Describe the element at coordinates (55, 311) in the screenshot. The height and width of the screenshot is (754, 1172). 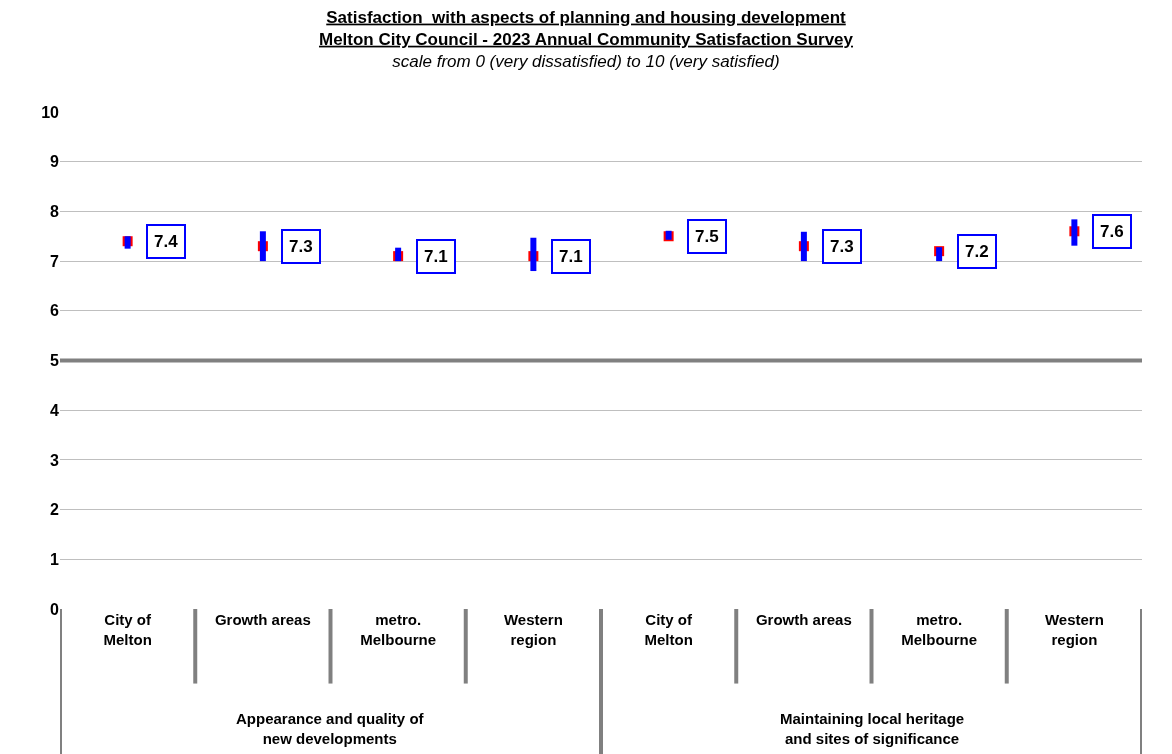
I see `y-tick-label: 6` at that location.